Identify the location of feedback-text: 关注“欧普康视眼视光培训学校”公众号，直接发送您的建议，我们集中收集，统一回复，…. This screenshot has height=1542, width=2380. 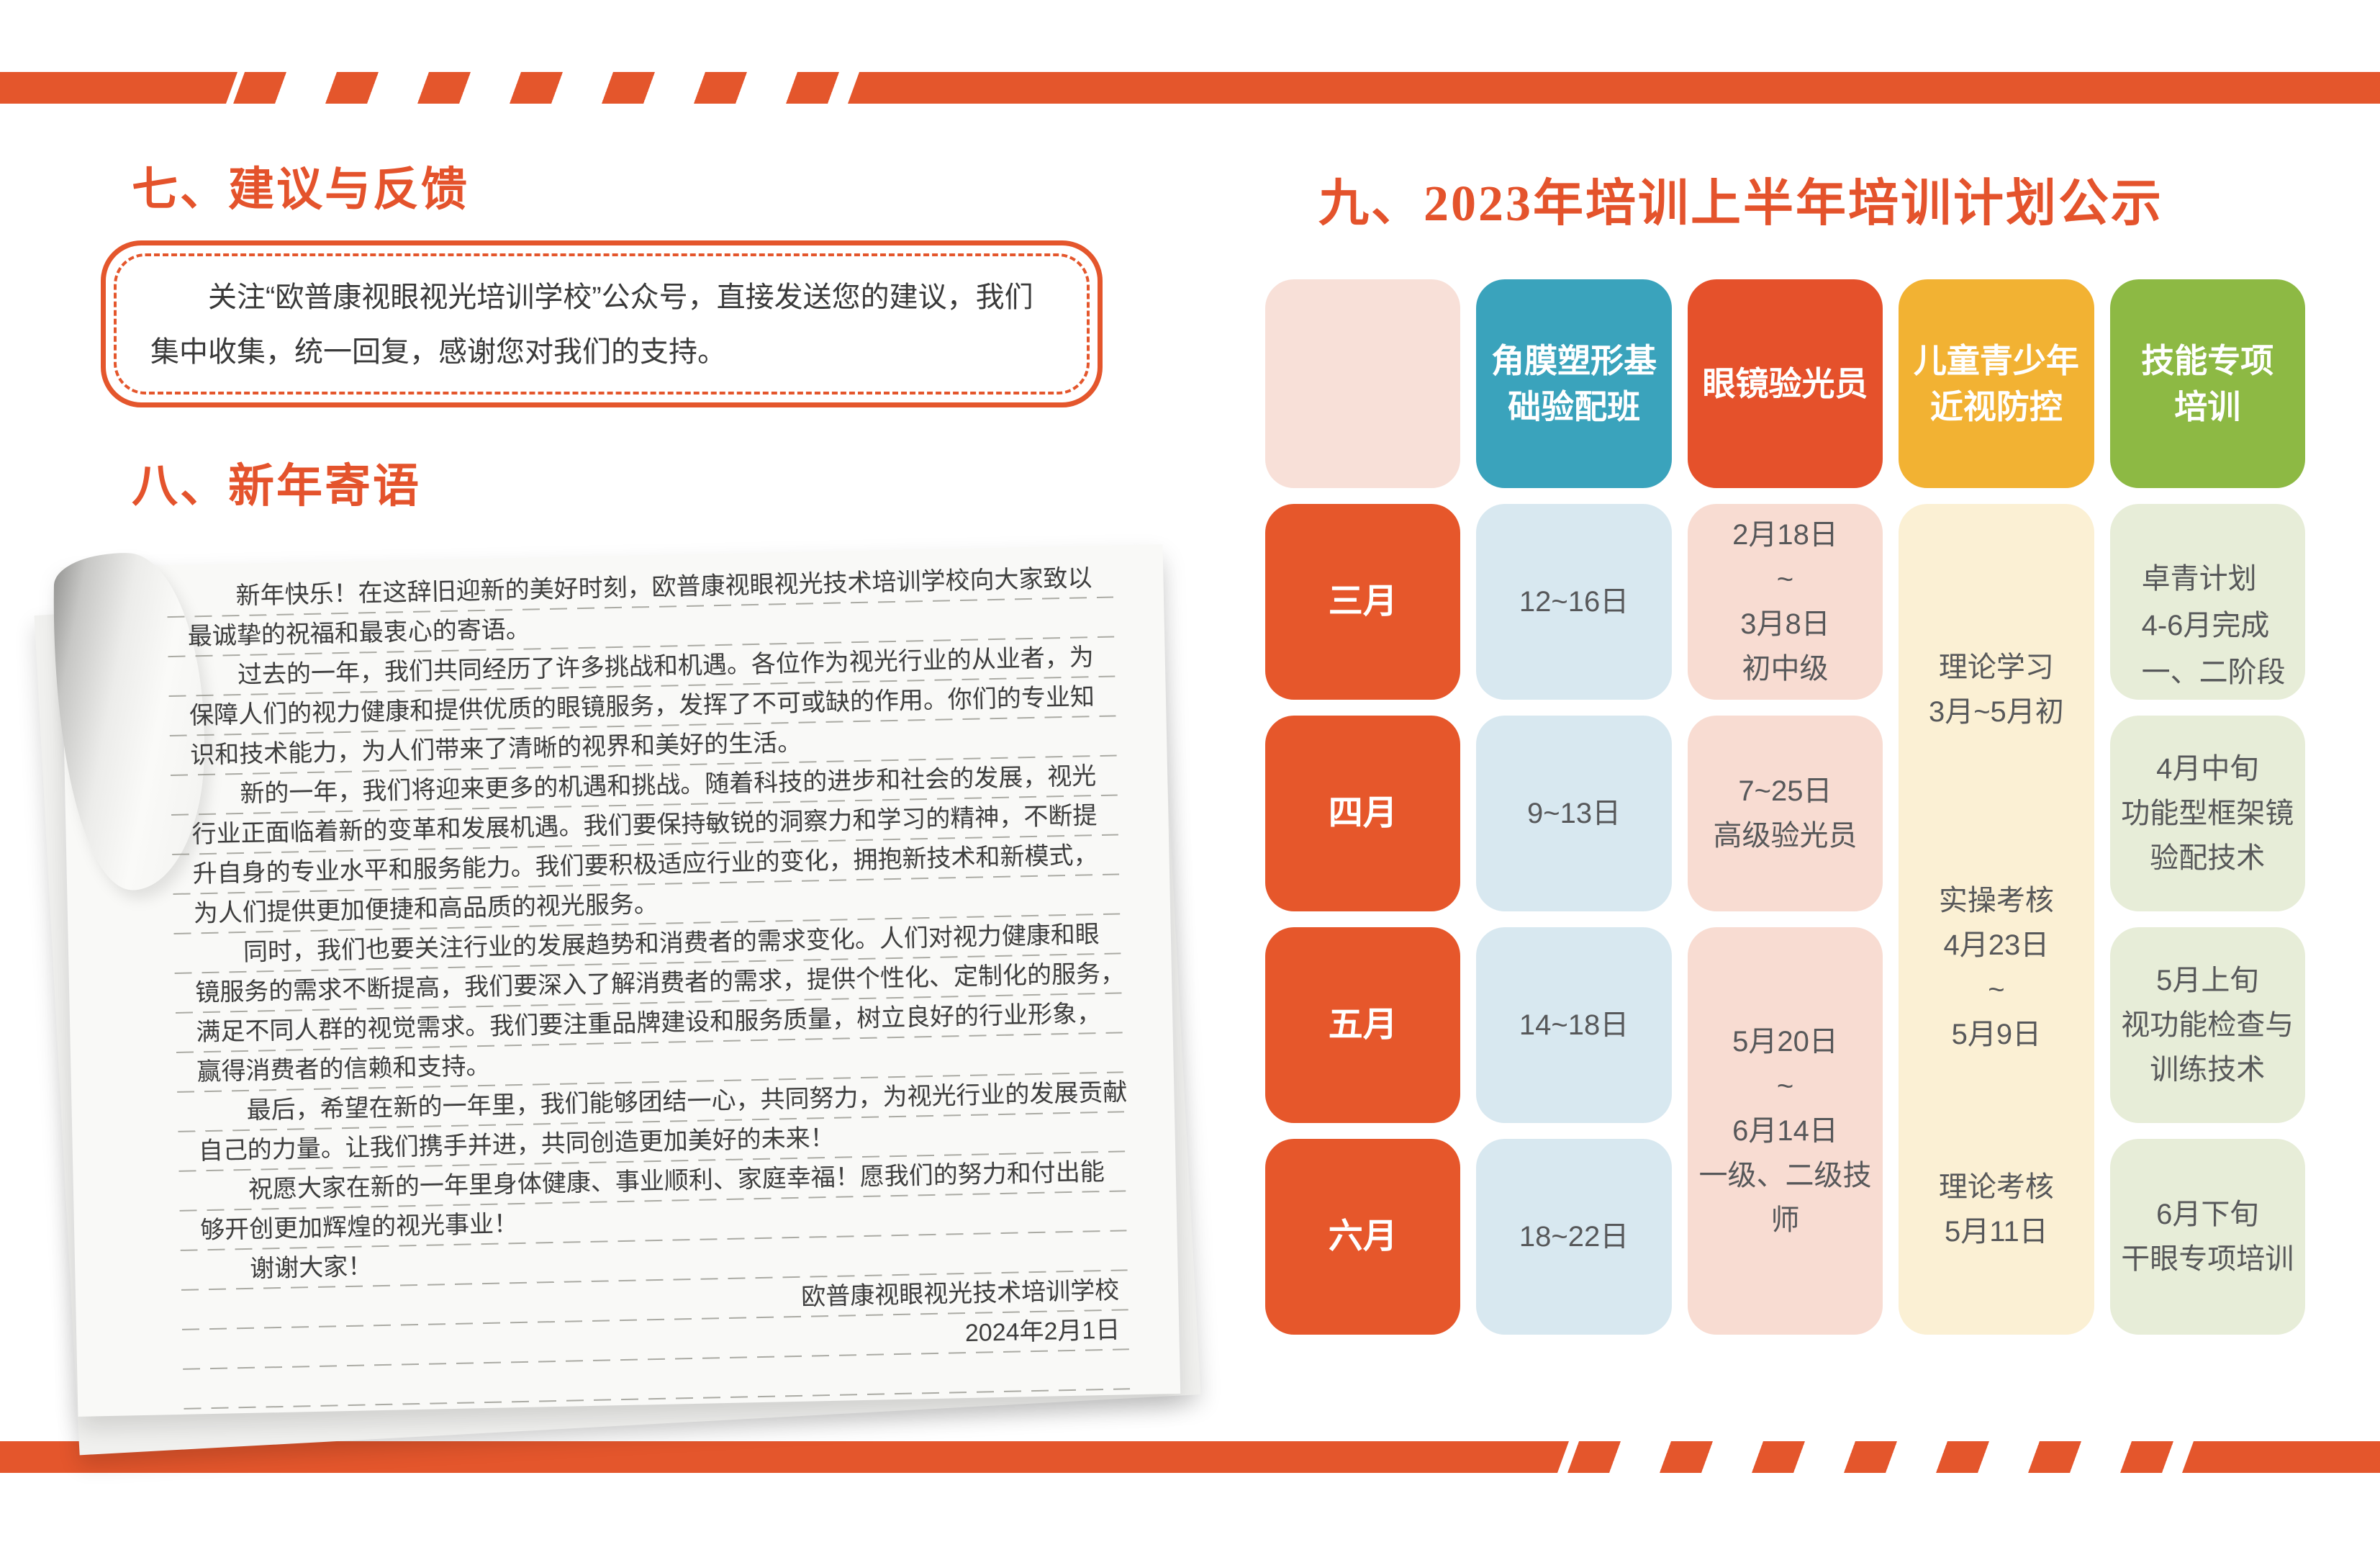
(591, 324).